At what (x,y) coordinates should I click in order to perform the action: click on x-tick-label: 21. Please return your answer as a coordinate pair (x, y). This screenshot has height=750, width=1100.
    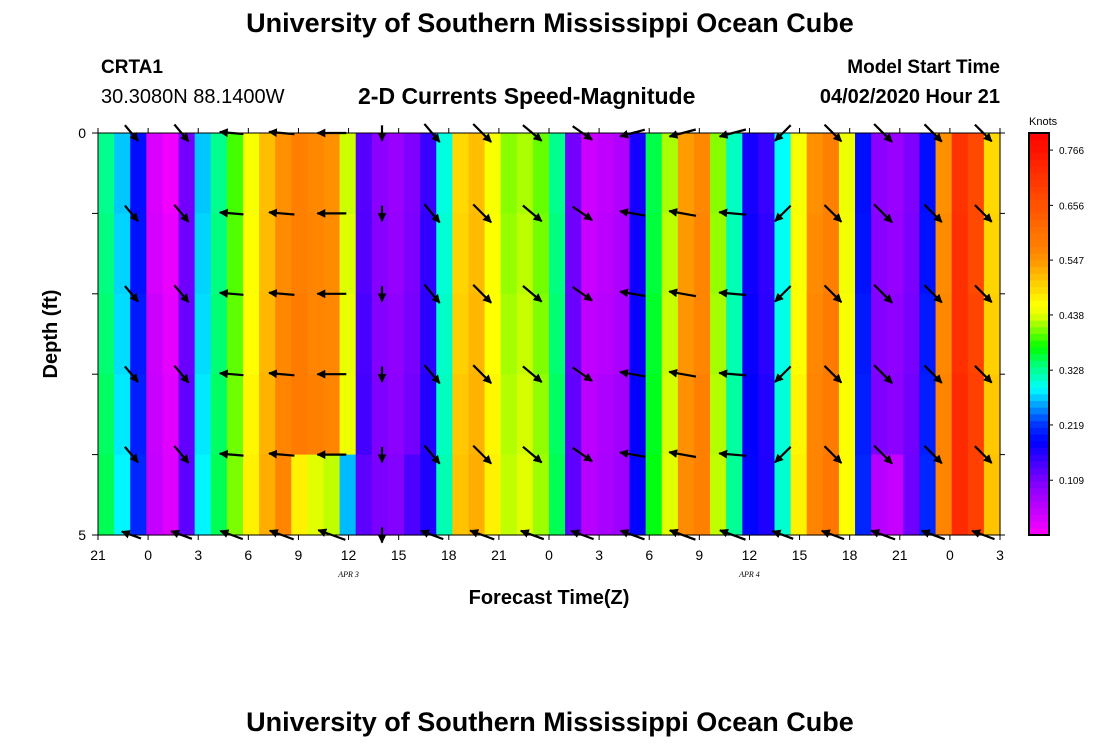
    Looking at the image, I should click on (98, 555).